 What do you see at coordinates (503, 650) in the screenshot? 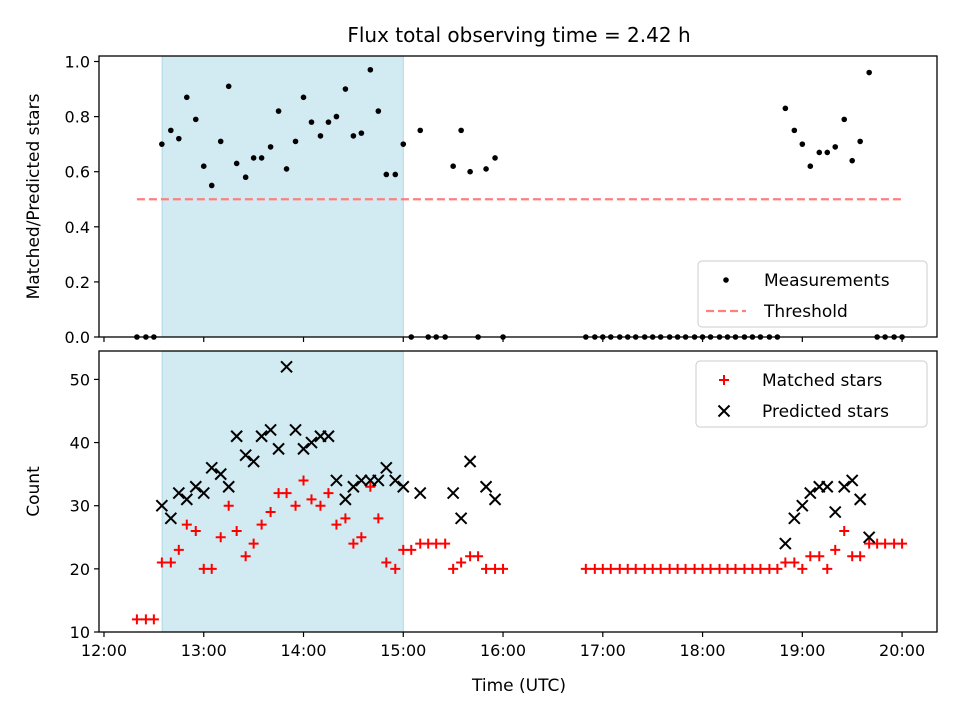
I see `x-tick-label: 16:00` at bounding box center [503, 650].